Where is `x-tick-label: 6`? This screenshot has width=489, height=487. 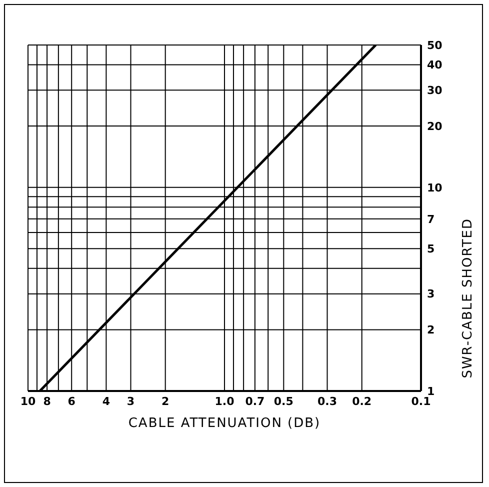 x-tick-label: 6 is located at coordinates (72, 401).